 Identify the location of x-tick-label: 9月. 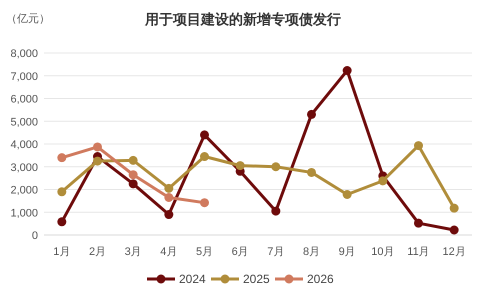
(347, 252).